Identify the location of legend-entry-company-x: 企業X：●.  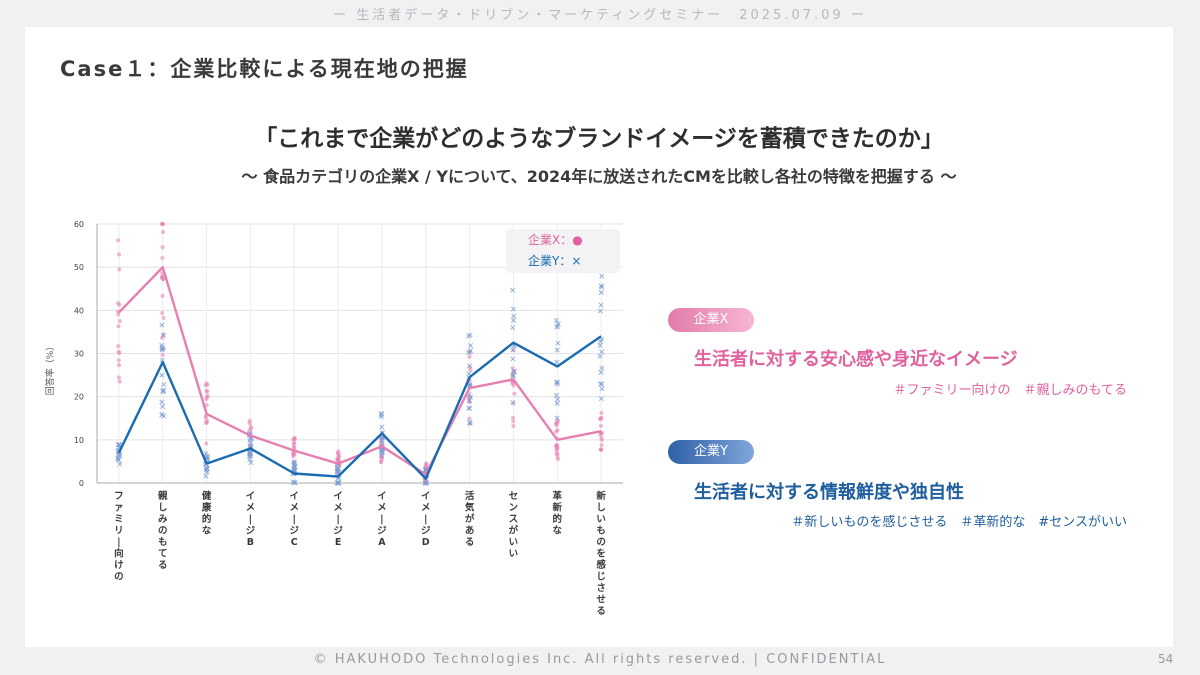
(555, 239).